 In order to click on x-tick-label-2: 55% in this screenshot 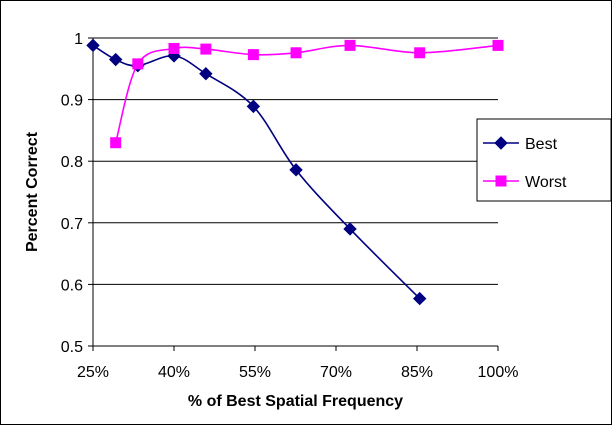, I will do `click(255, 372)`.